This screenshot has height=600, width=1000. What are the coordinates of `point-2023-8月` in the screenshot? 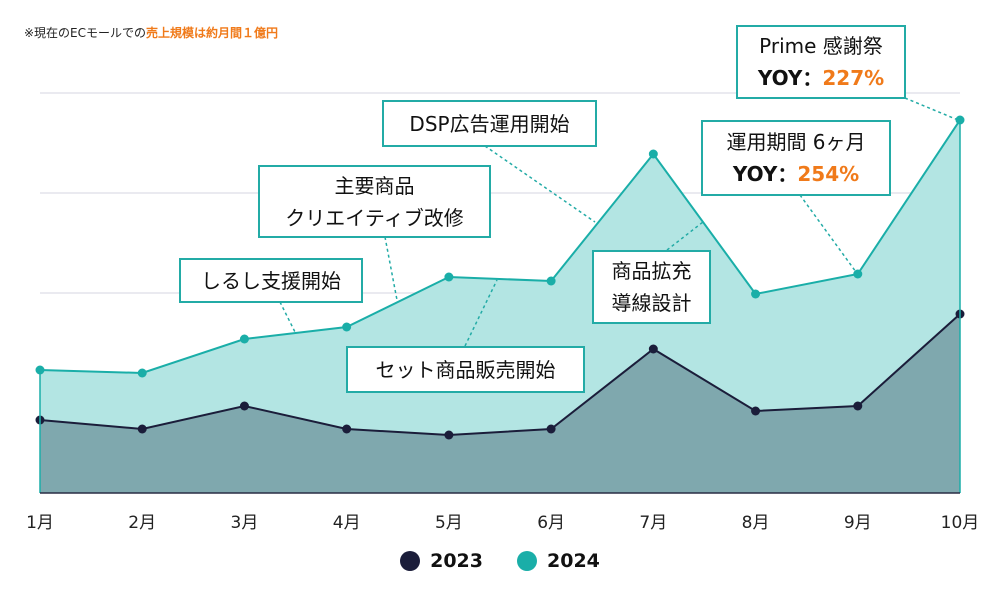 It's located at (756, 411).